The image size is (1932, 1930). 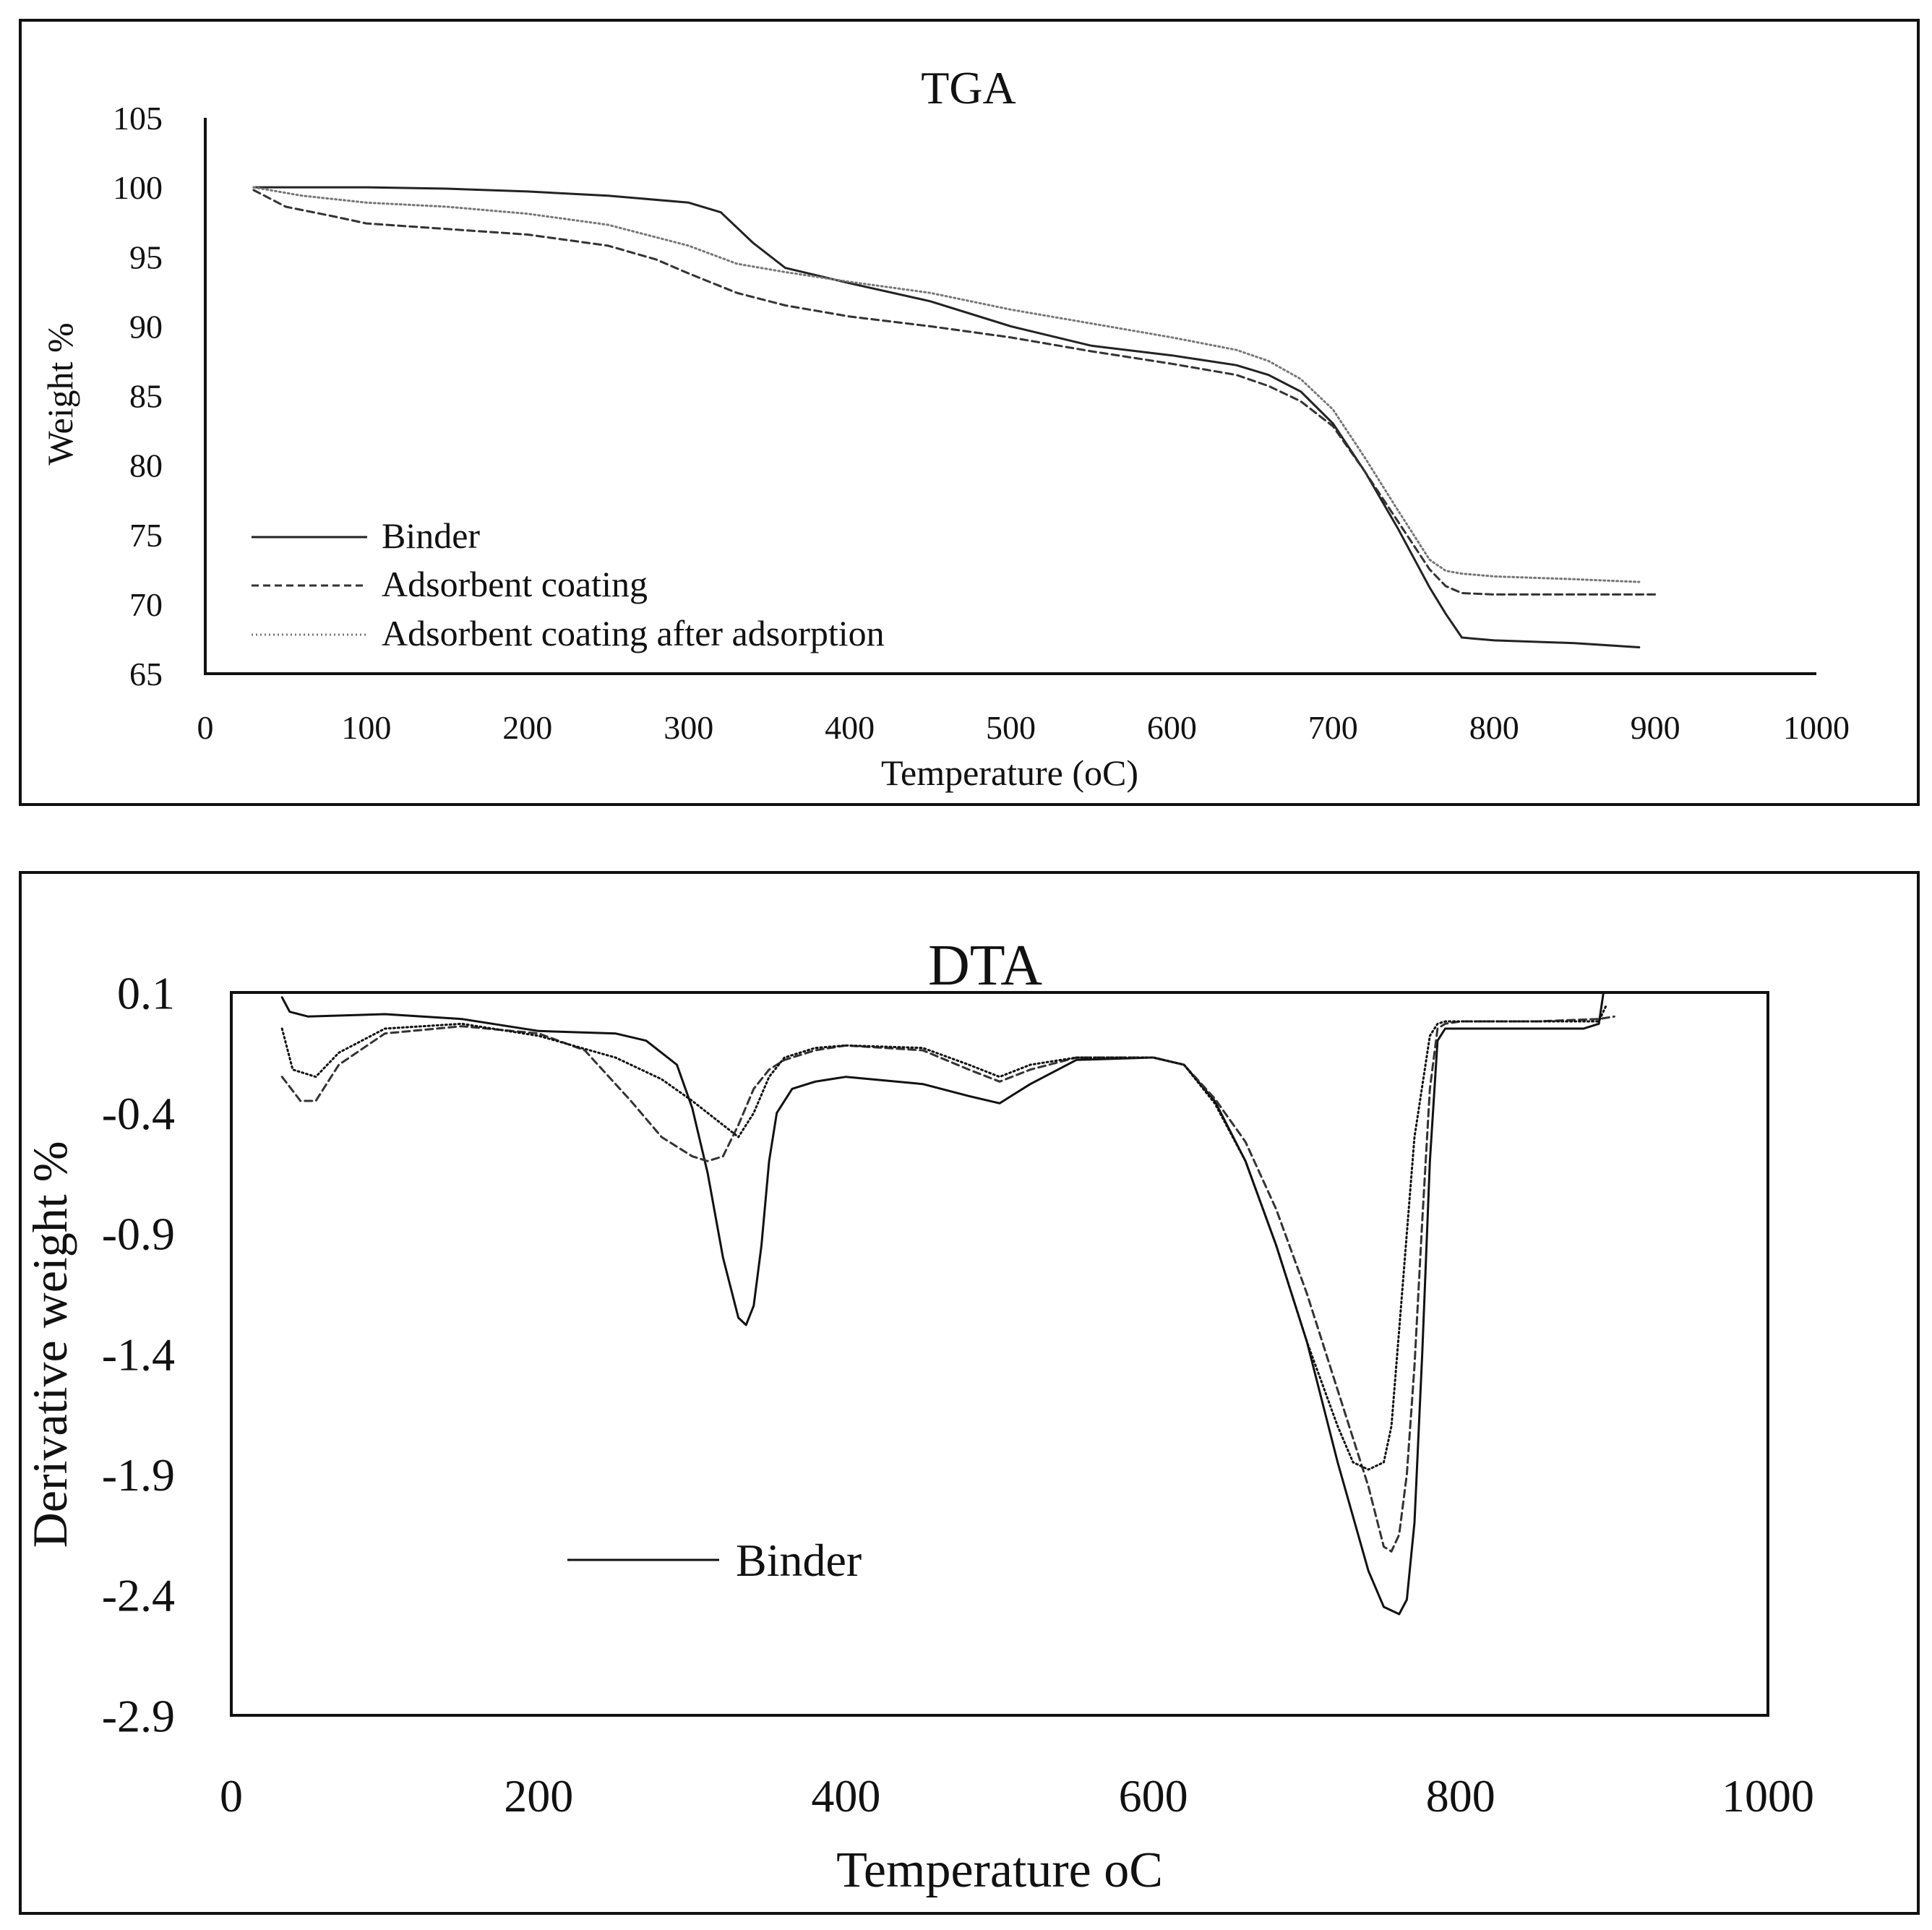 I want to click on tga-series-dotted-line, so click(x=947, y=385).